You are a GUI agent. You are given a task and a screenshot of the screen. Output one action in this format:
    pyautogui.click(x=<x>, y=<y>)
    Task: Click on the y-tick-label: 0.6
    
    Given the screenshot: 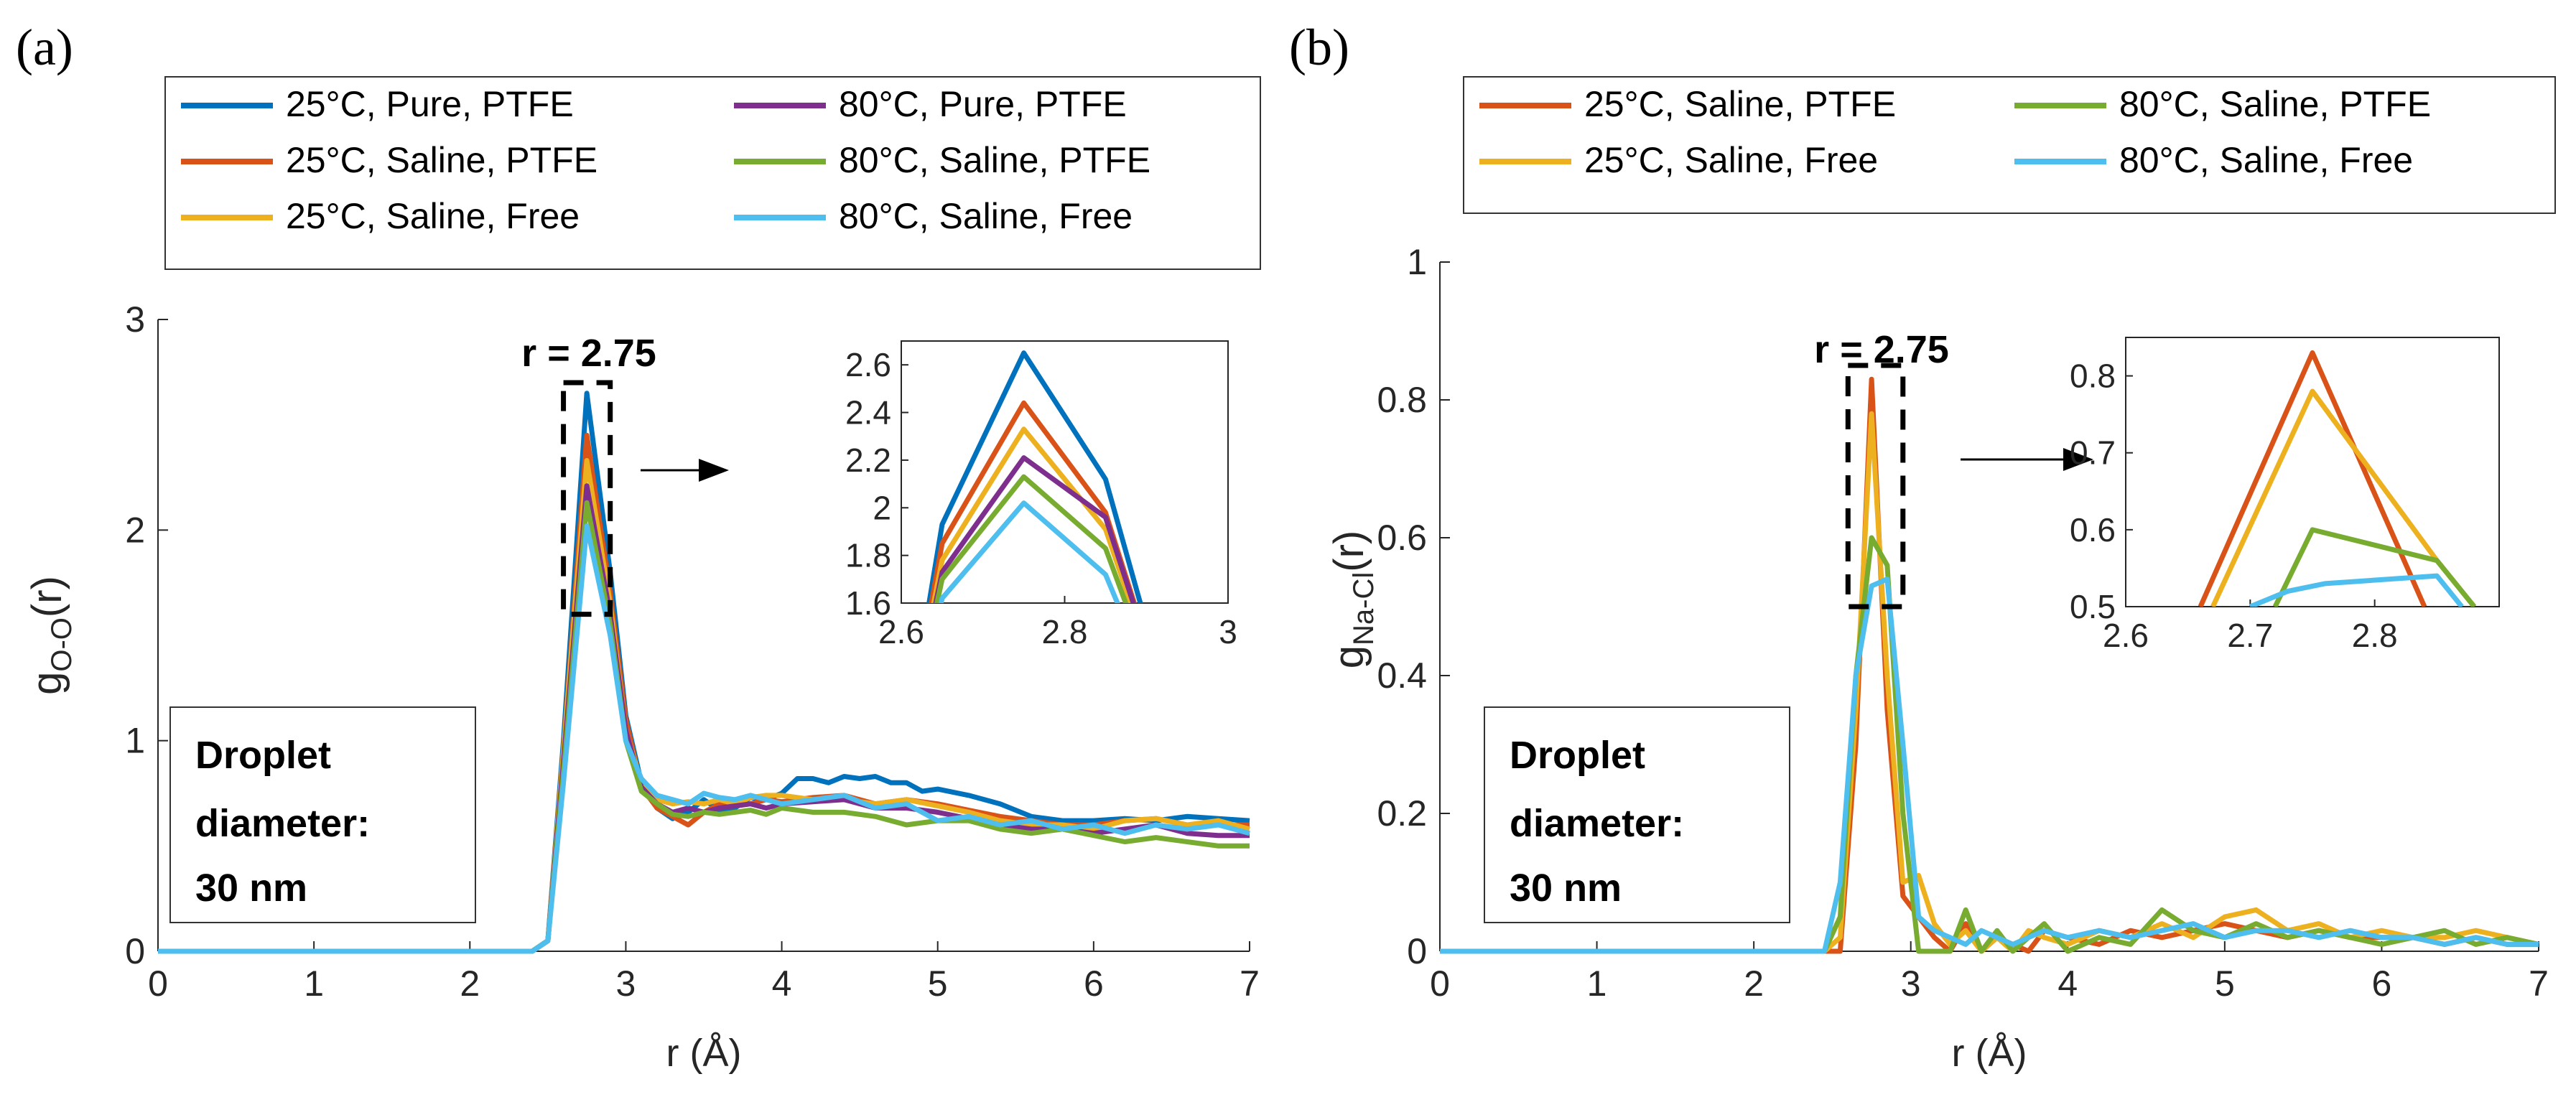 What is the action you would take?
    pyautogui.click(x=1402, y=538)
    